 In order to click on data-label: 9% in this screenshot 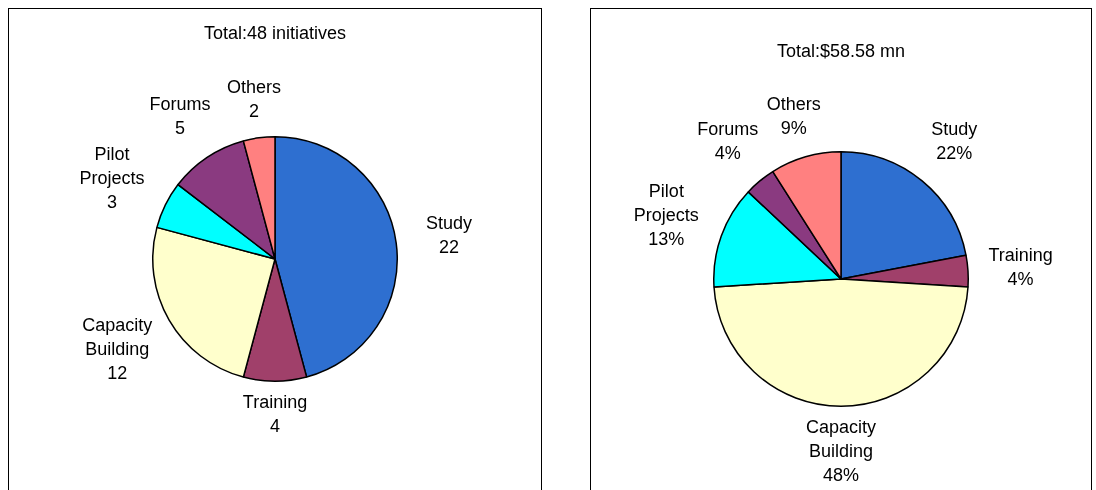, I will do `click(793, 127)`.